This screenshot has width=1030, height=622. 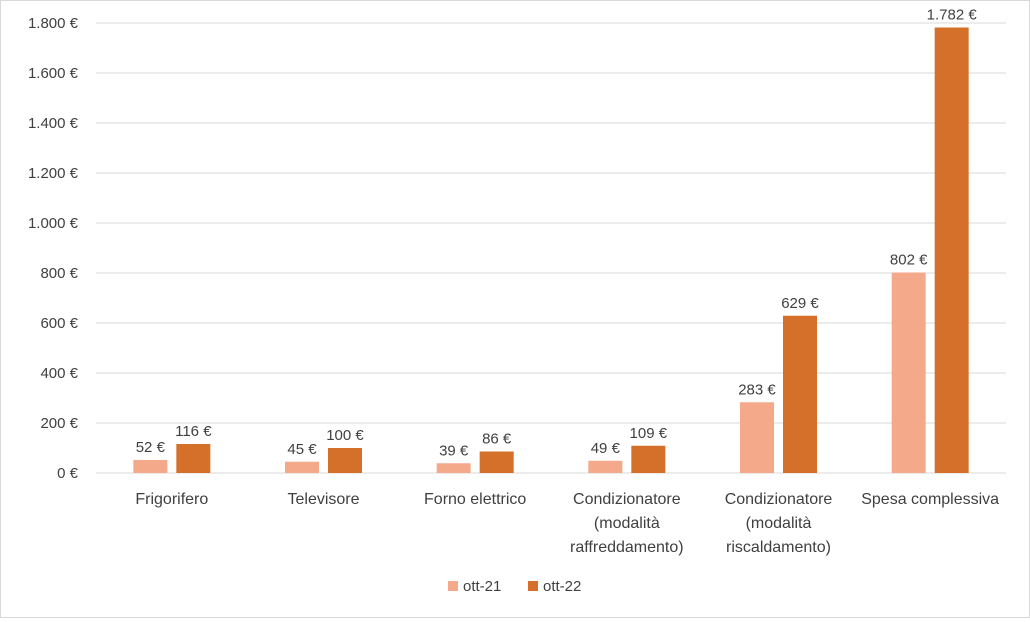 What do you see at coordinates (909, 260) in the screenshot?
I see `data-label: 802 €` at bounding box center [909, 260].